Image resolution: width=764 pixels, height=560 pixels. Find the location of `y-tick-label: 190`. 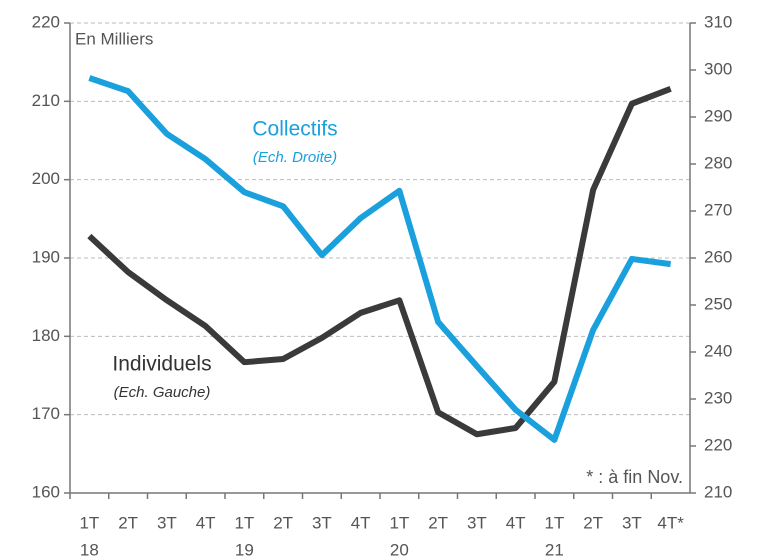

y-tick-label: 190 is located at coordinates (46, 256).